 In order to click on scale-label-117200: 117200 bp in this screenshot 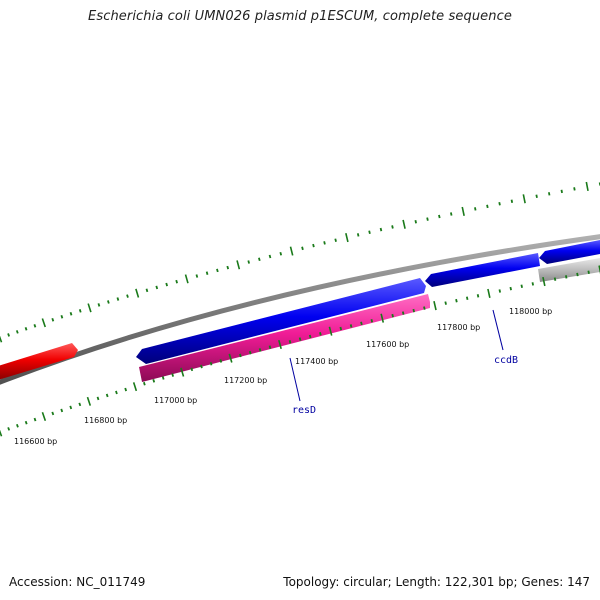, I will do `click(245, 380)`.